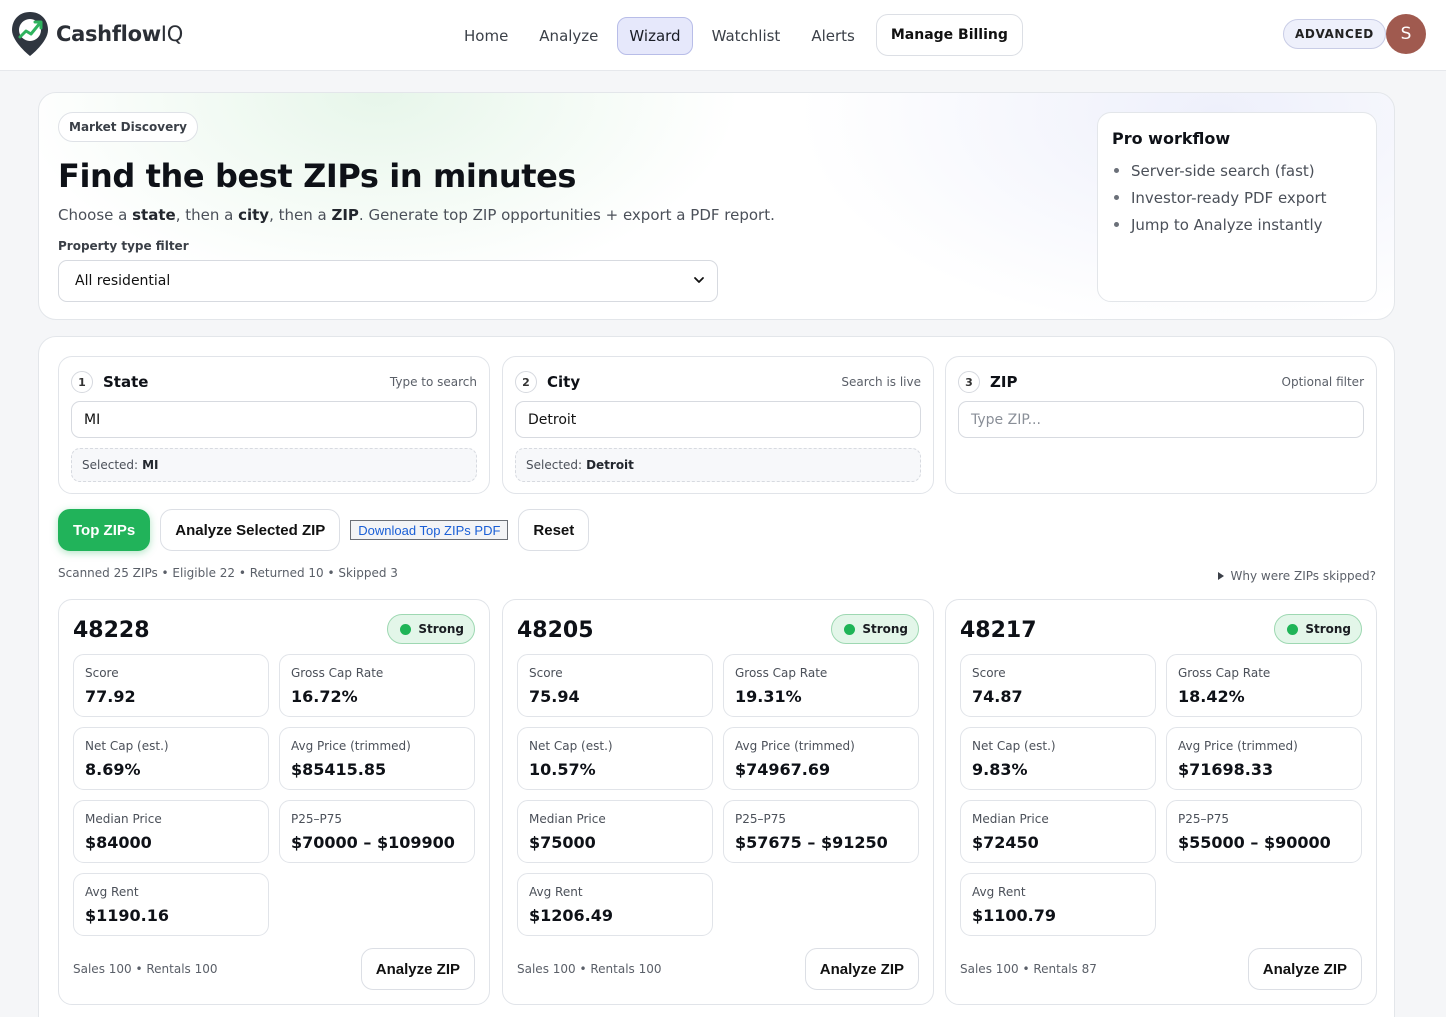 The image size is (1446, 1017). Describe the element at coordinates (82, 382) in the screenshot. I see `step-number: 1` at that location.